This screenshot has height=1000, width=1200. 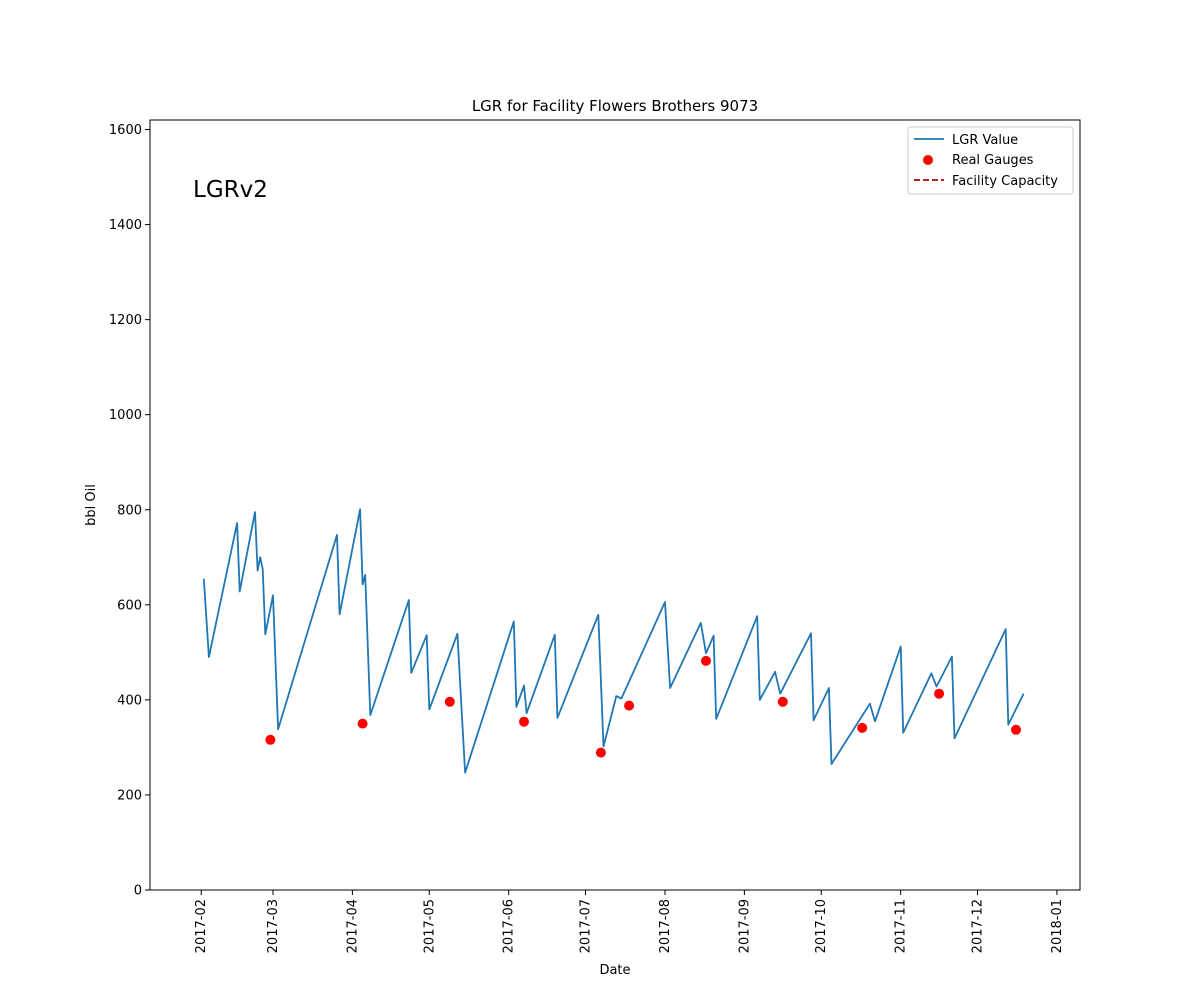 What do you see at coordinates (978, 926) in the screenshot?
I see `x-tick-label: 2017-12` at bounding box center [978, 926].